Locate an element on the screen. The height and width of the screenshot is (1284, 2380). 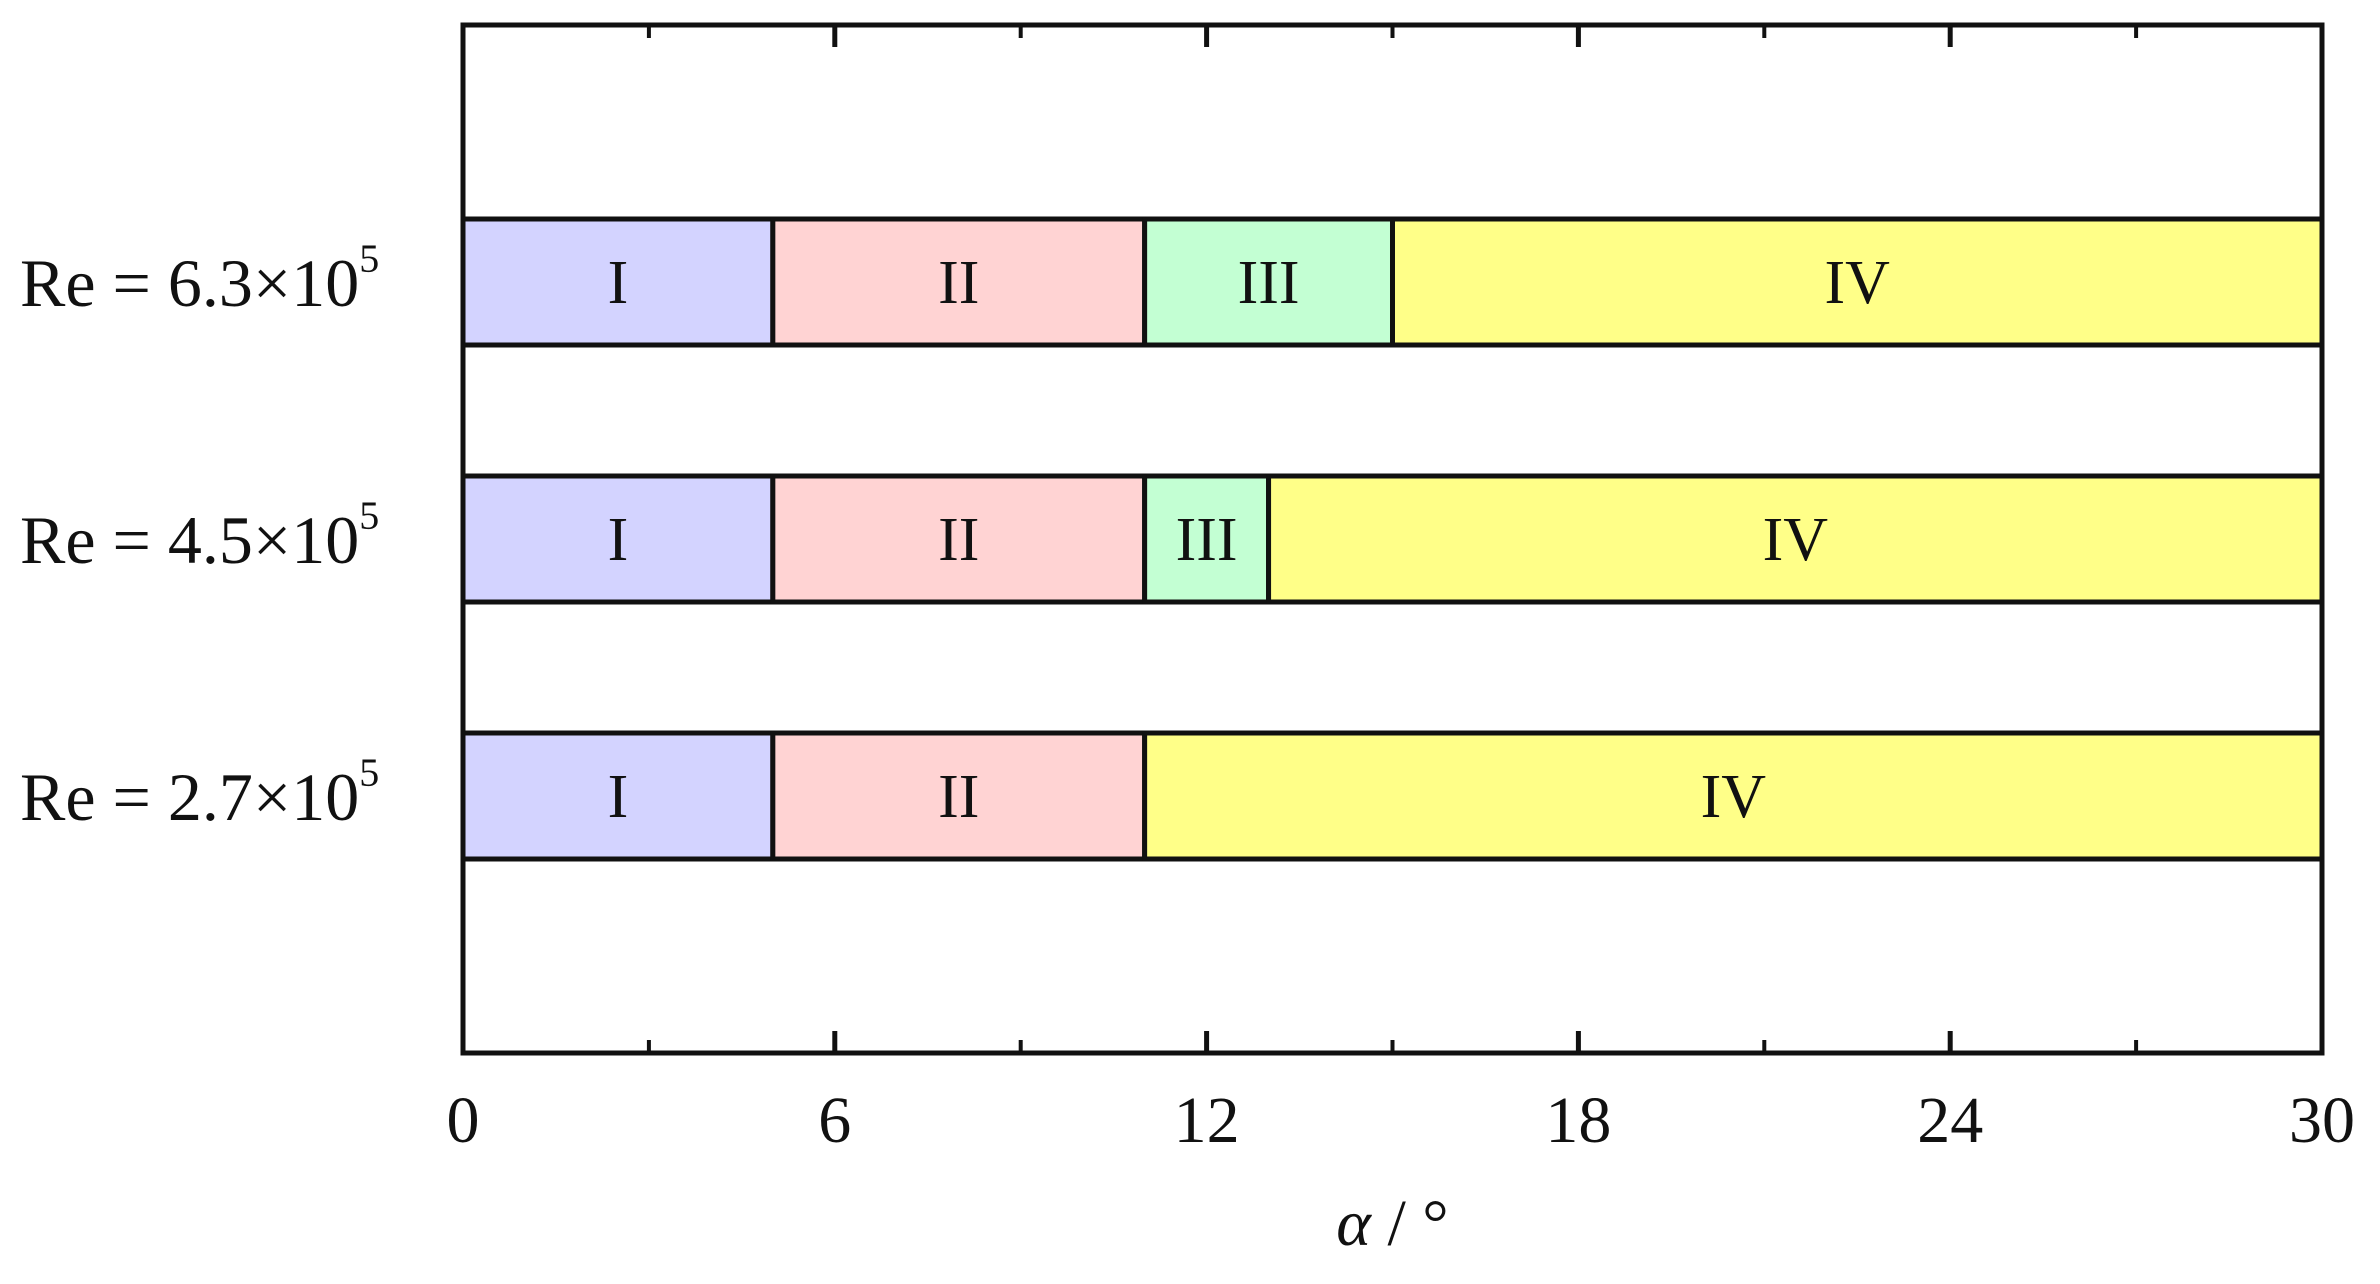
x-tick-label: 30 is located at coordinates (2322, 1120).